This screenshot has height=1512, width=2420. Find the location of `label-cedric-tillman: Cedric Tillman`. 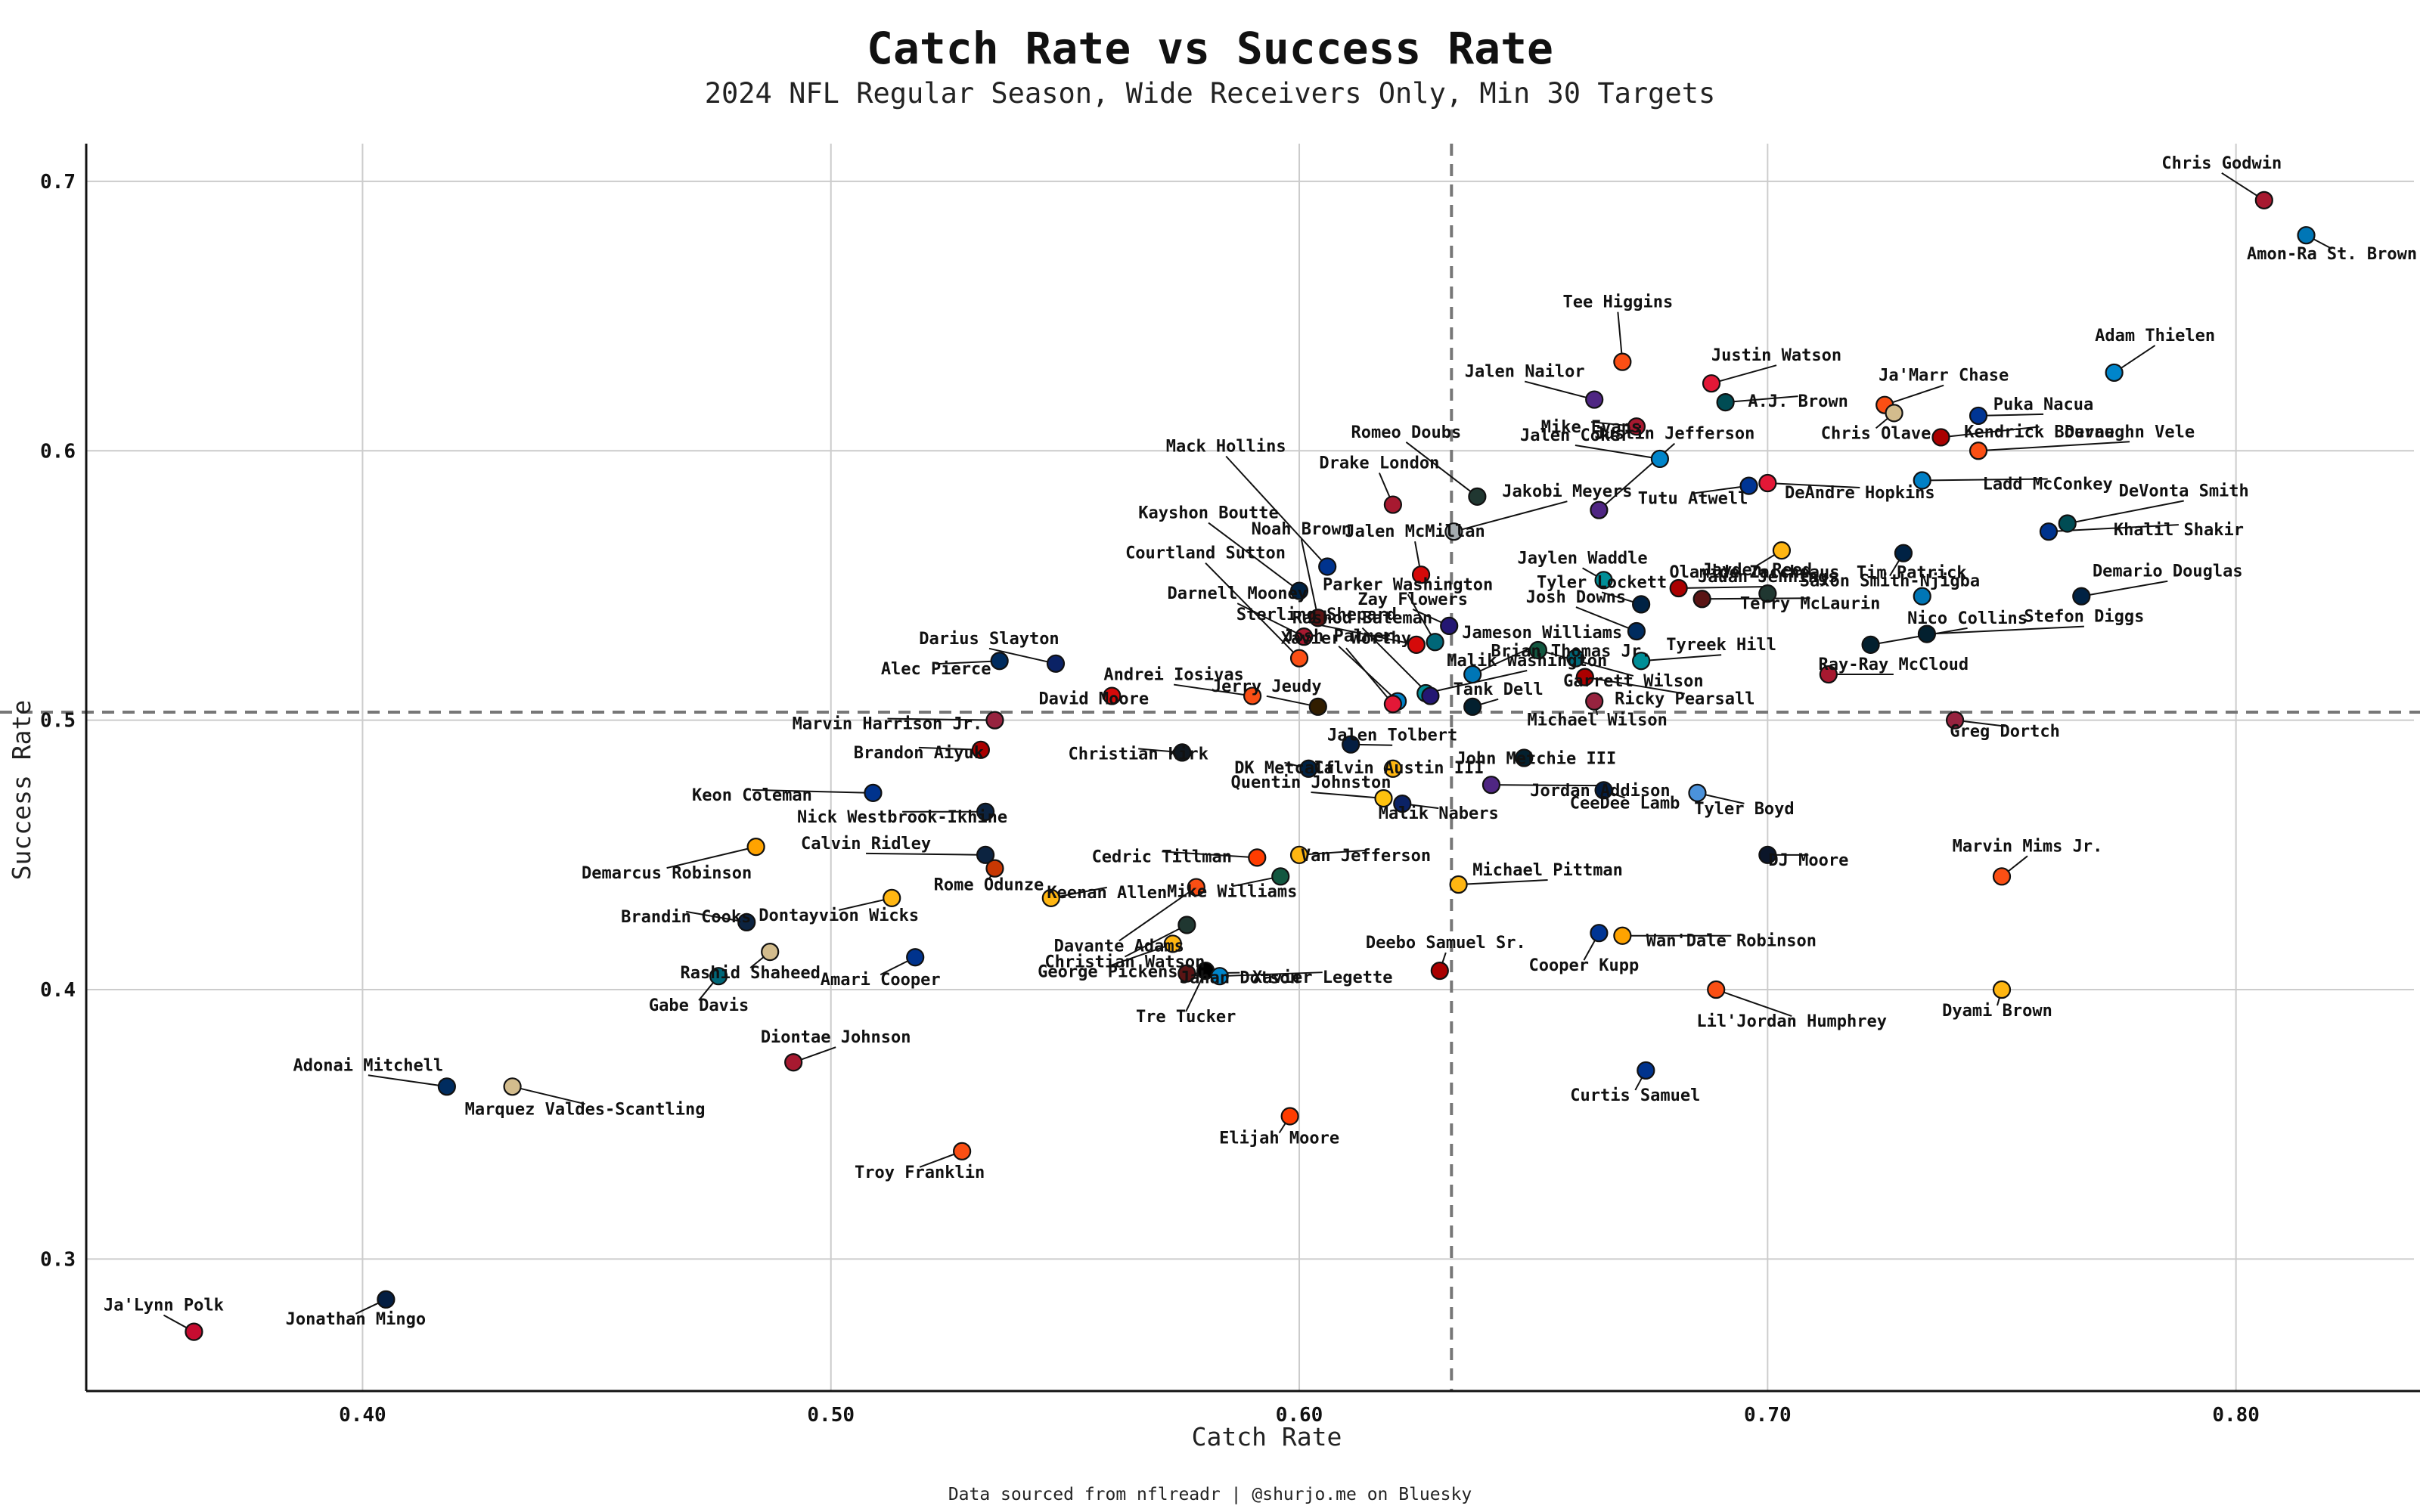

label-cedric-tillman: Cedric Tillman is located at coordinates (1162, 856).